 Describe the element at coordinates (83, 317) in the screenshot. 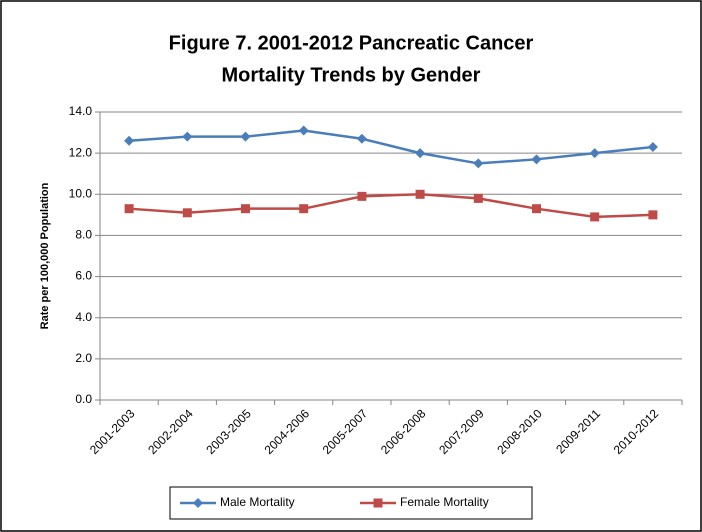

I see `y-tick-label: 4.0` at that location.